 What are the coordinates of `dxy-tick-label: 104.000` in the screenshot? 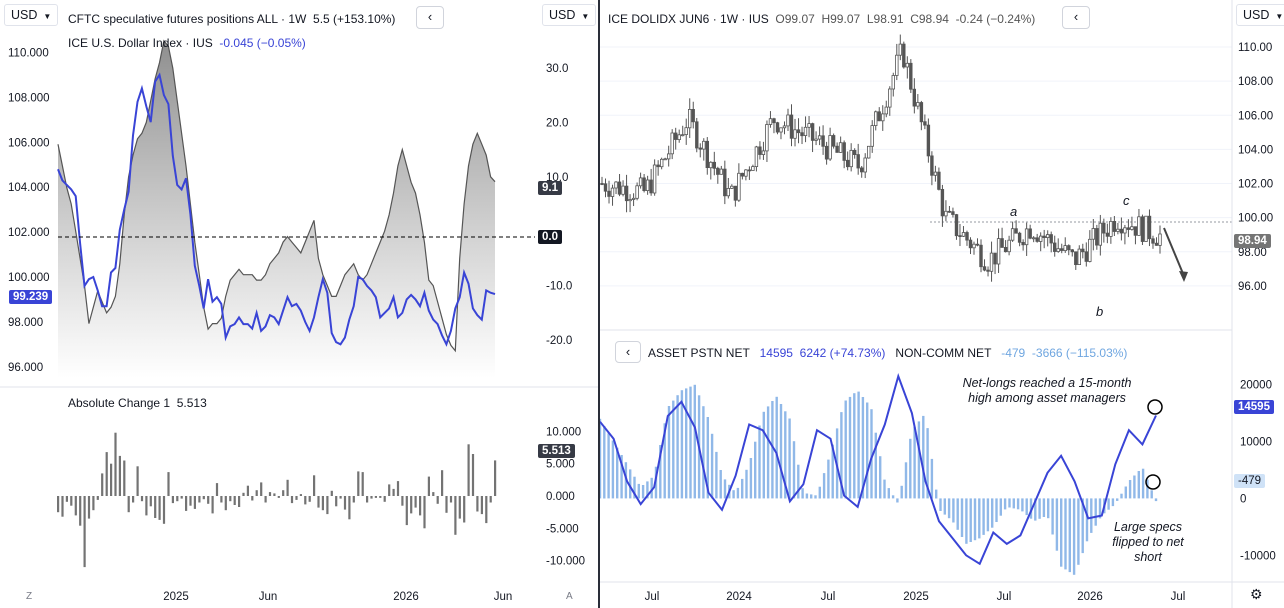 It's located at (29, 188).